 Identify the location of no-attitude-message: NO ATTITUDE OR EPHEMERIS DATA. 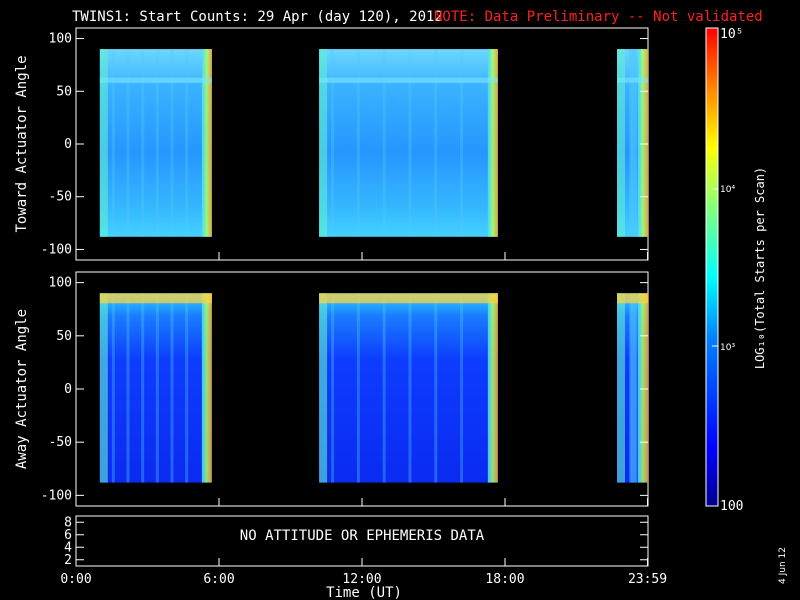
(362, 536).